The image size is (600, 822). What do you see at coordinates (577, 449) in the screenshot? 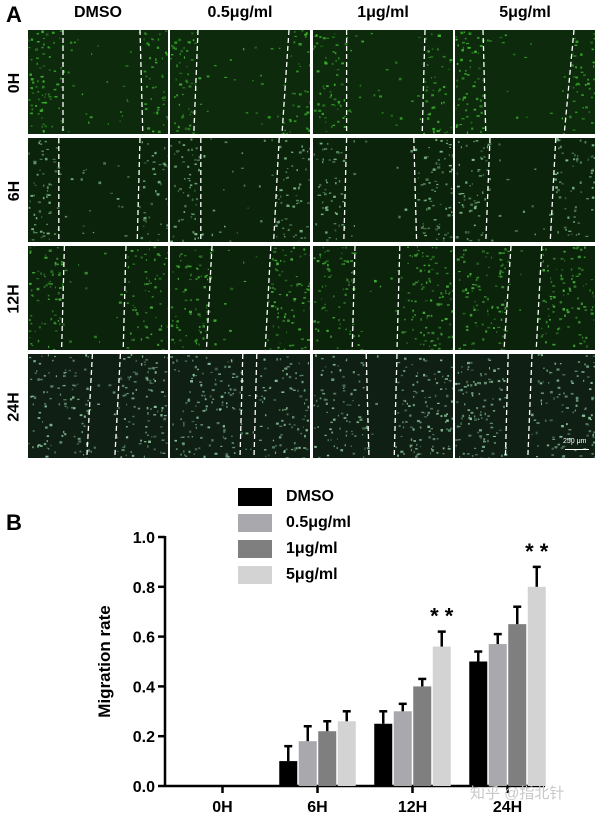
I see `scale-bar` at bounding box center [577, 449].